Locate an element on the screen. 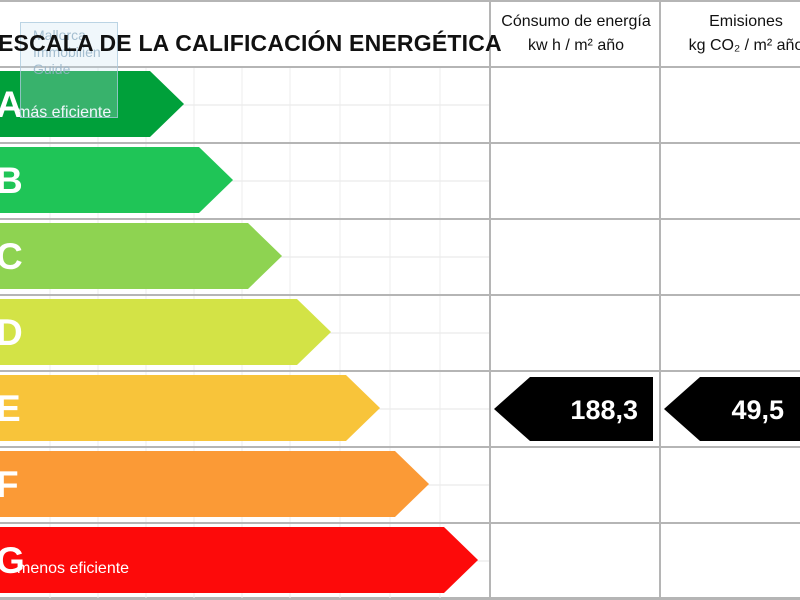 This screenshot has height=600, width=800. energy-column-header: Cónsumo de energía kw h / m² año is located at coordinates (576, 34).